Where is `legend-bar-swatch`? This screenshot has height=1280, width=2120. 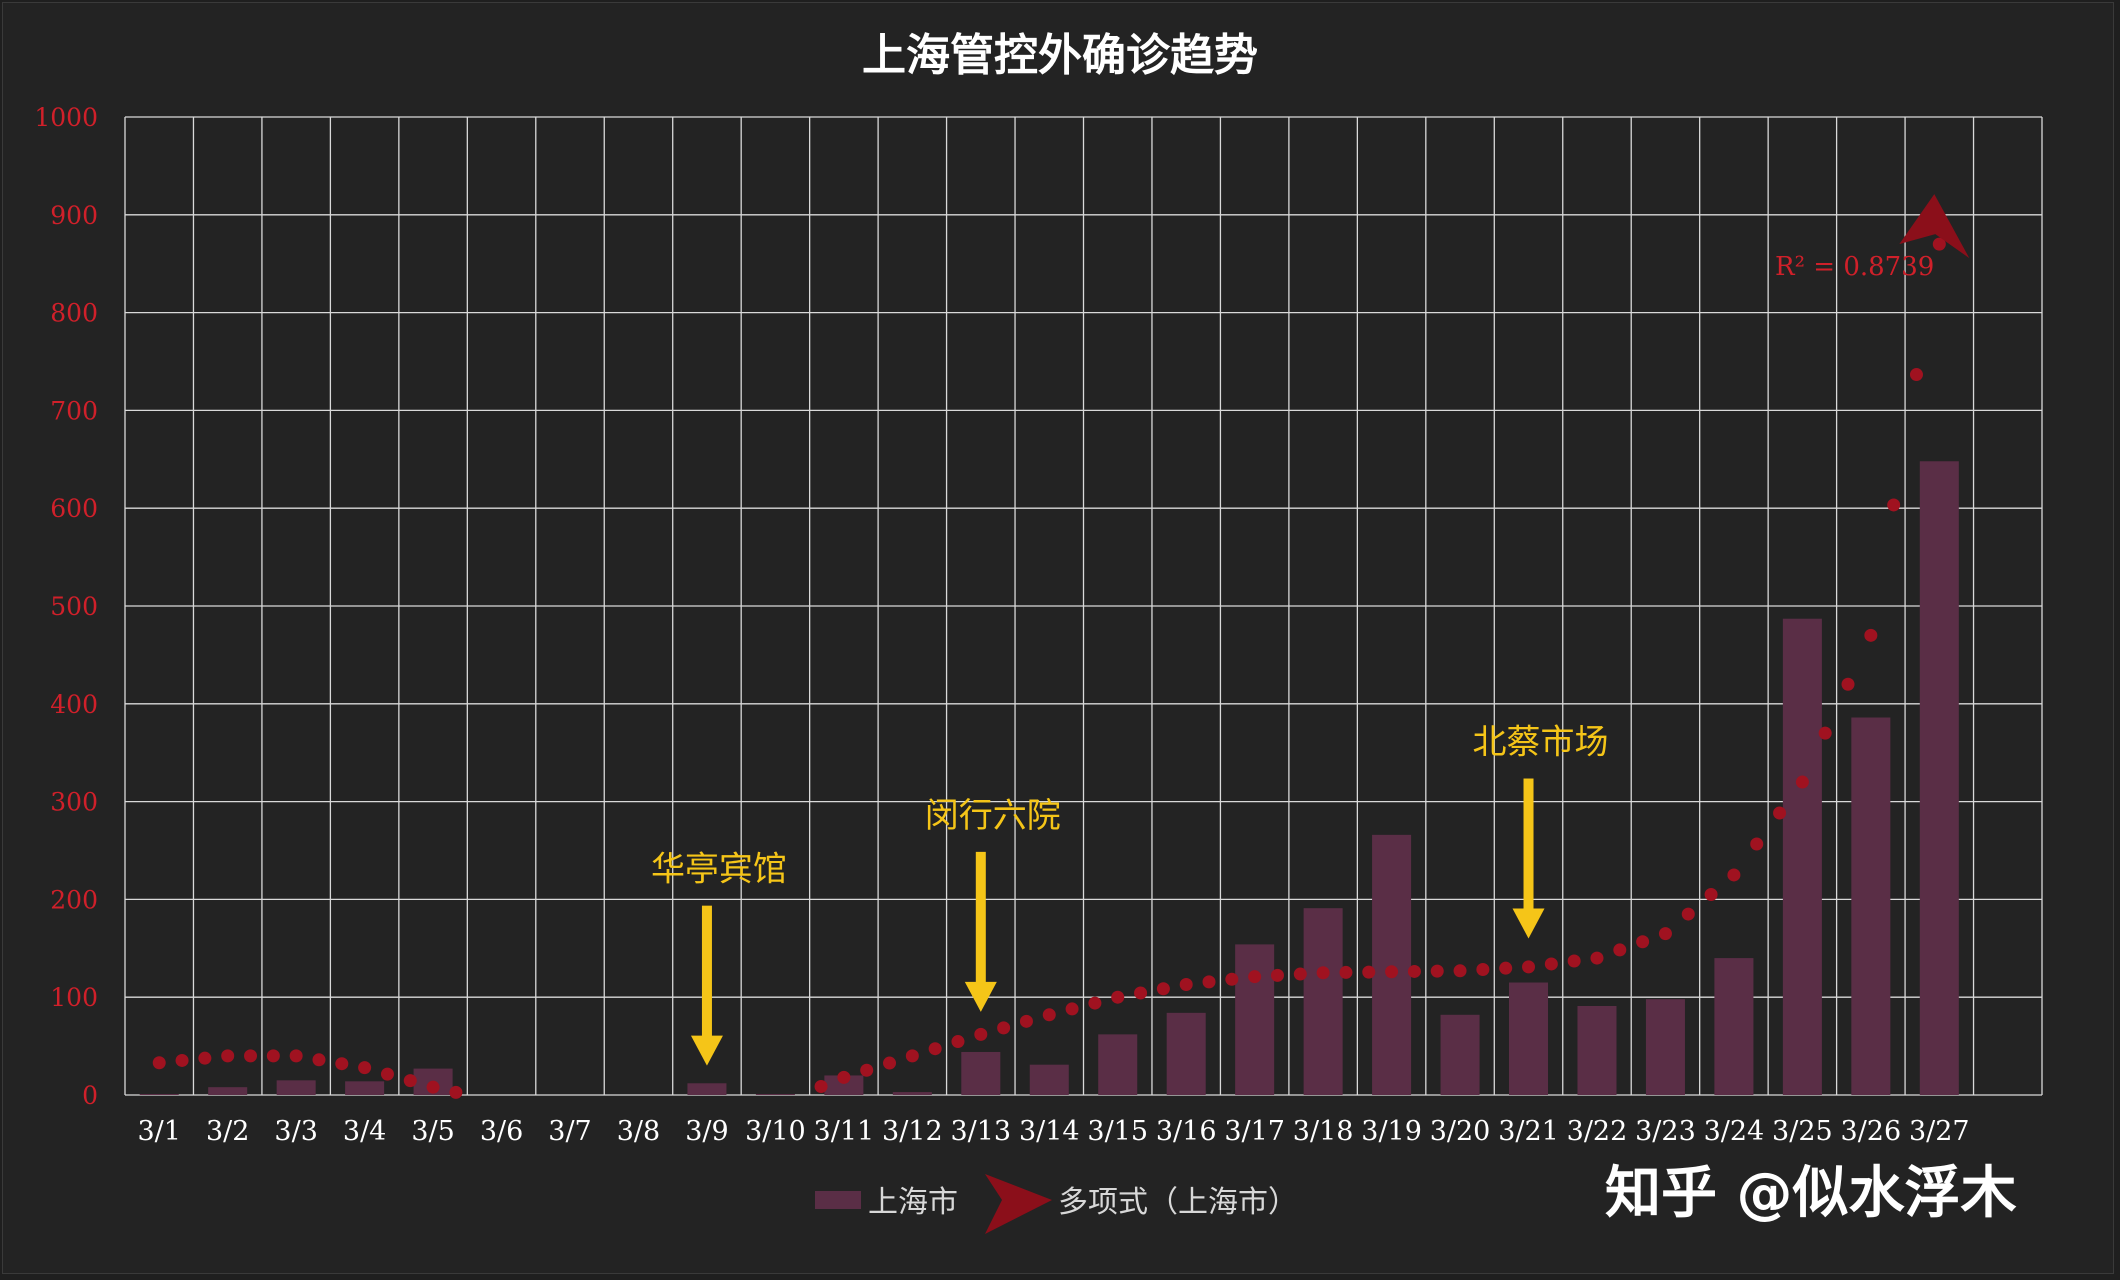
legend-bar-swatch is located at coordinates (838, 1200).